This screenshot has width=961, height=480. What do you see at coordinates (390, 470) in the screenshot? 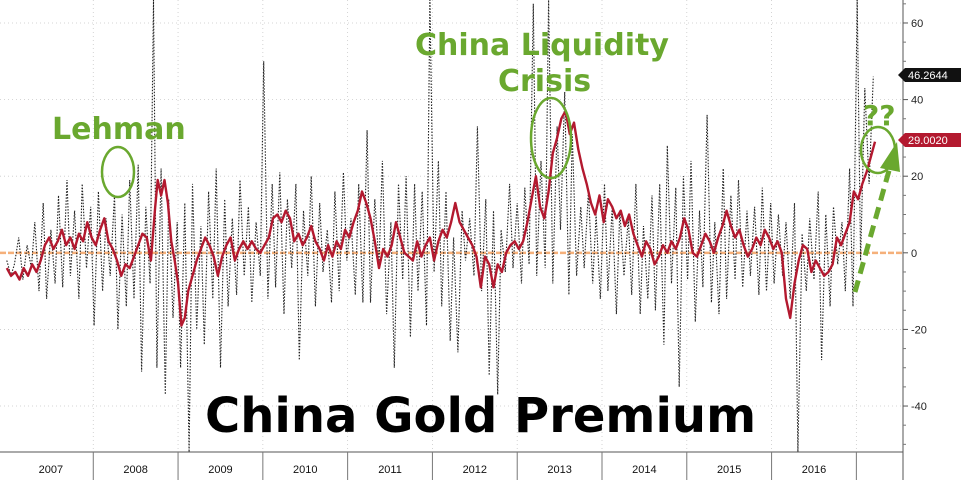
I see `x-tick-label: 2011` at bounding box center [390, 470].